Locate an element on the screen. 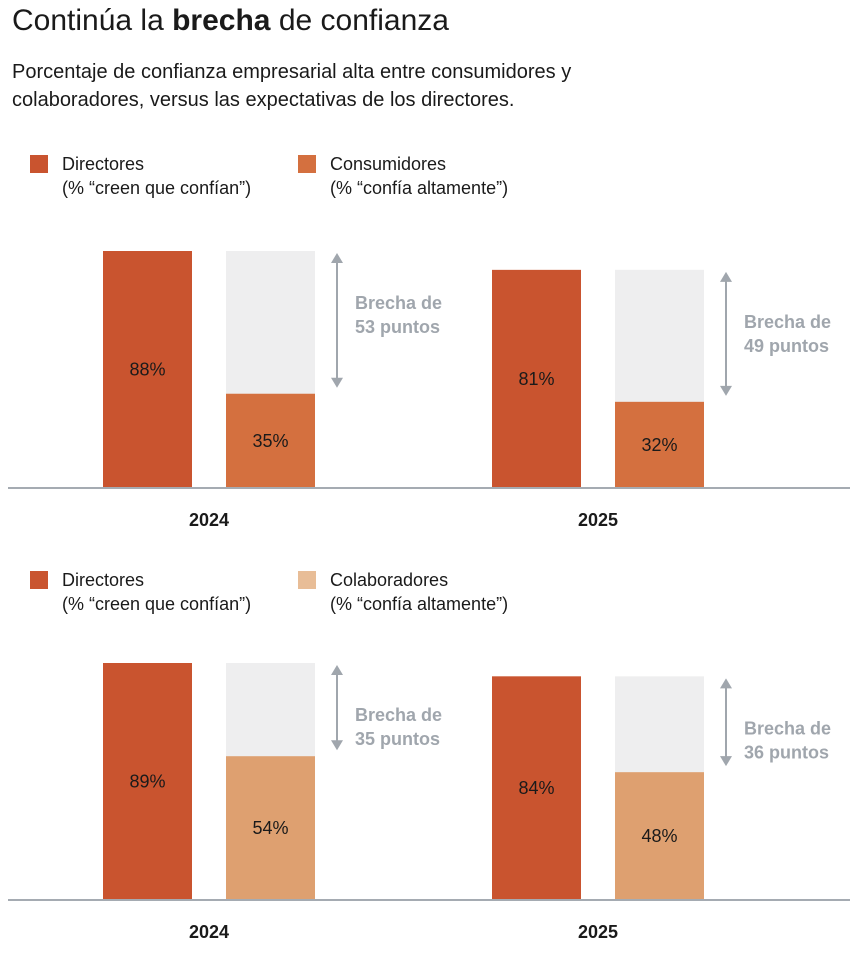  chart-title: Continúa la brecha de confianza is located at coordinates (230, 21).